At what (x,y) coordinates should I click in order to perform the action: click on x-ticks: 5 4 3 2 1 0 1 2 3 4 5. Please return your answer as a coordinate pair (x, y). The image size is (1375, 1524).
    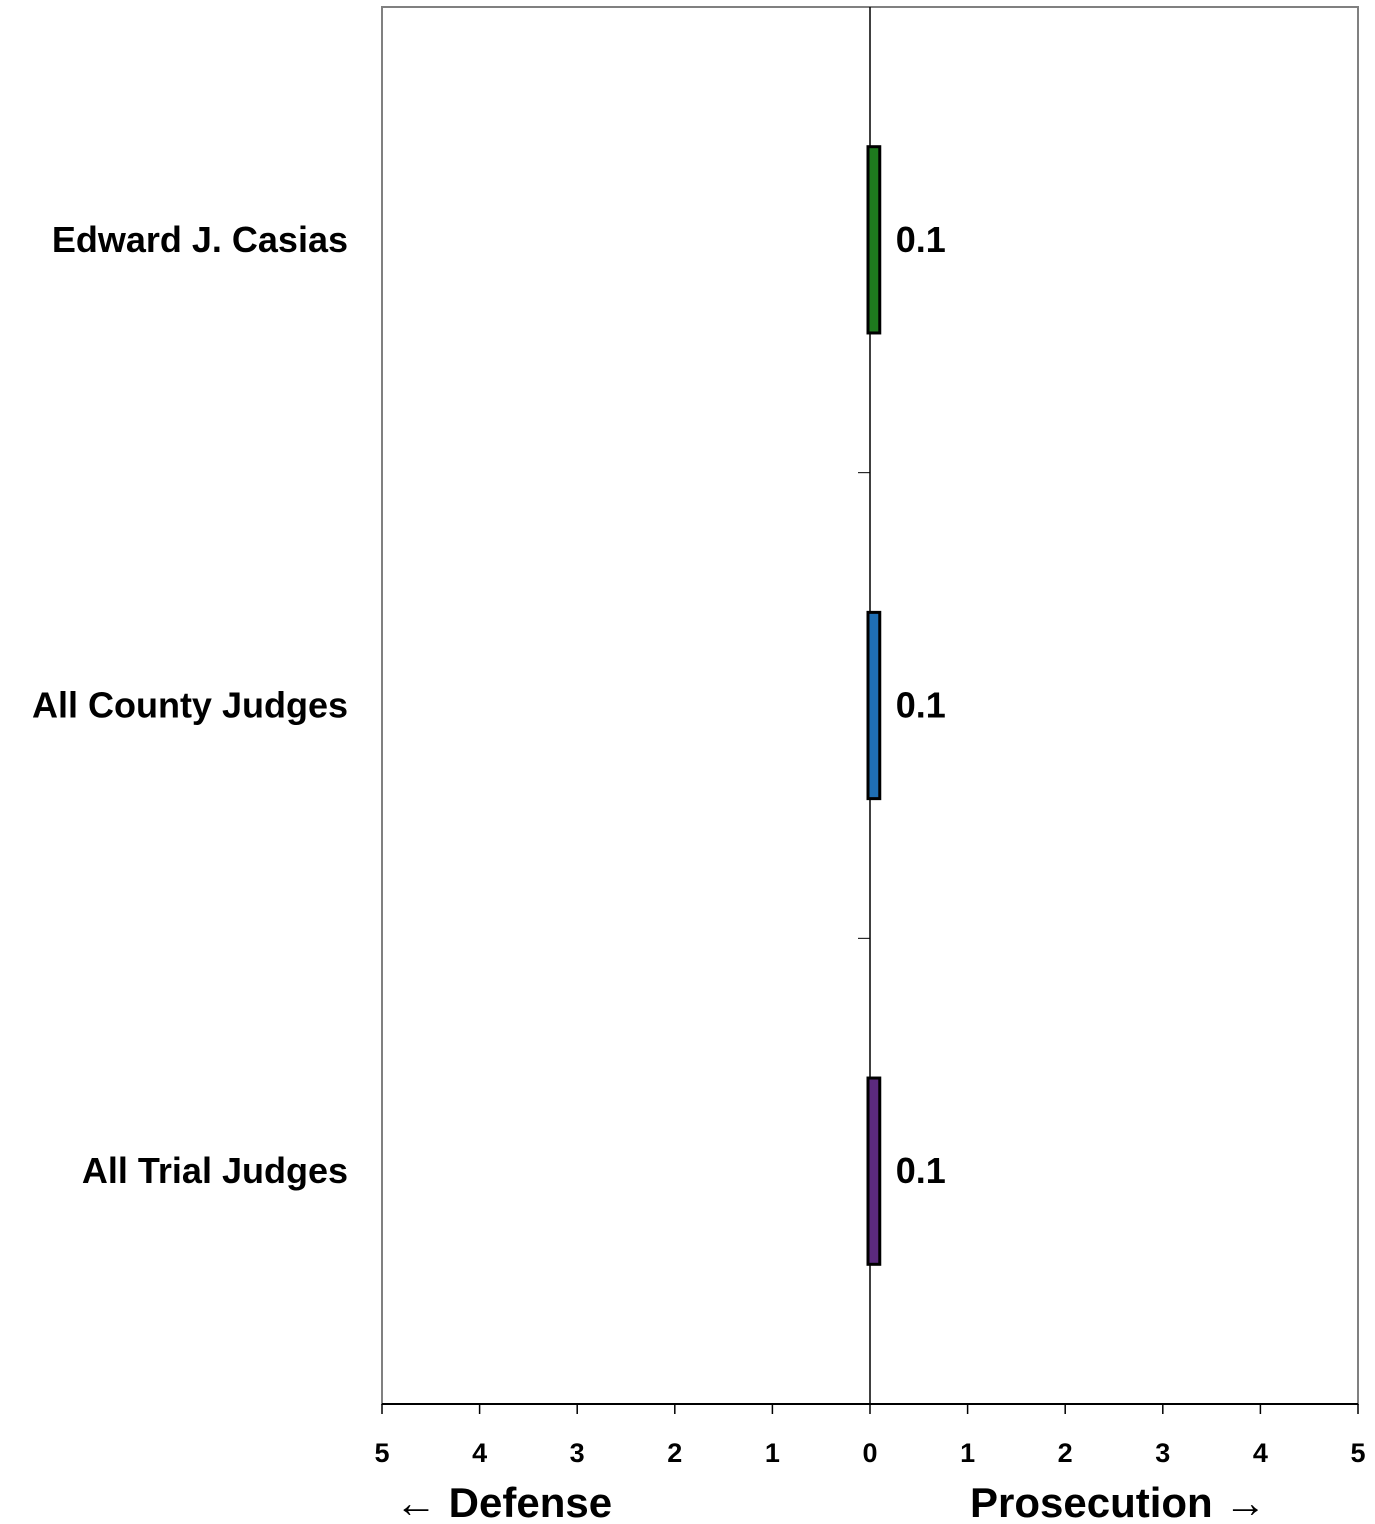
    Looking at the image, I should click on (870, 1436).